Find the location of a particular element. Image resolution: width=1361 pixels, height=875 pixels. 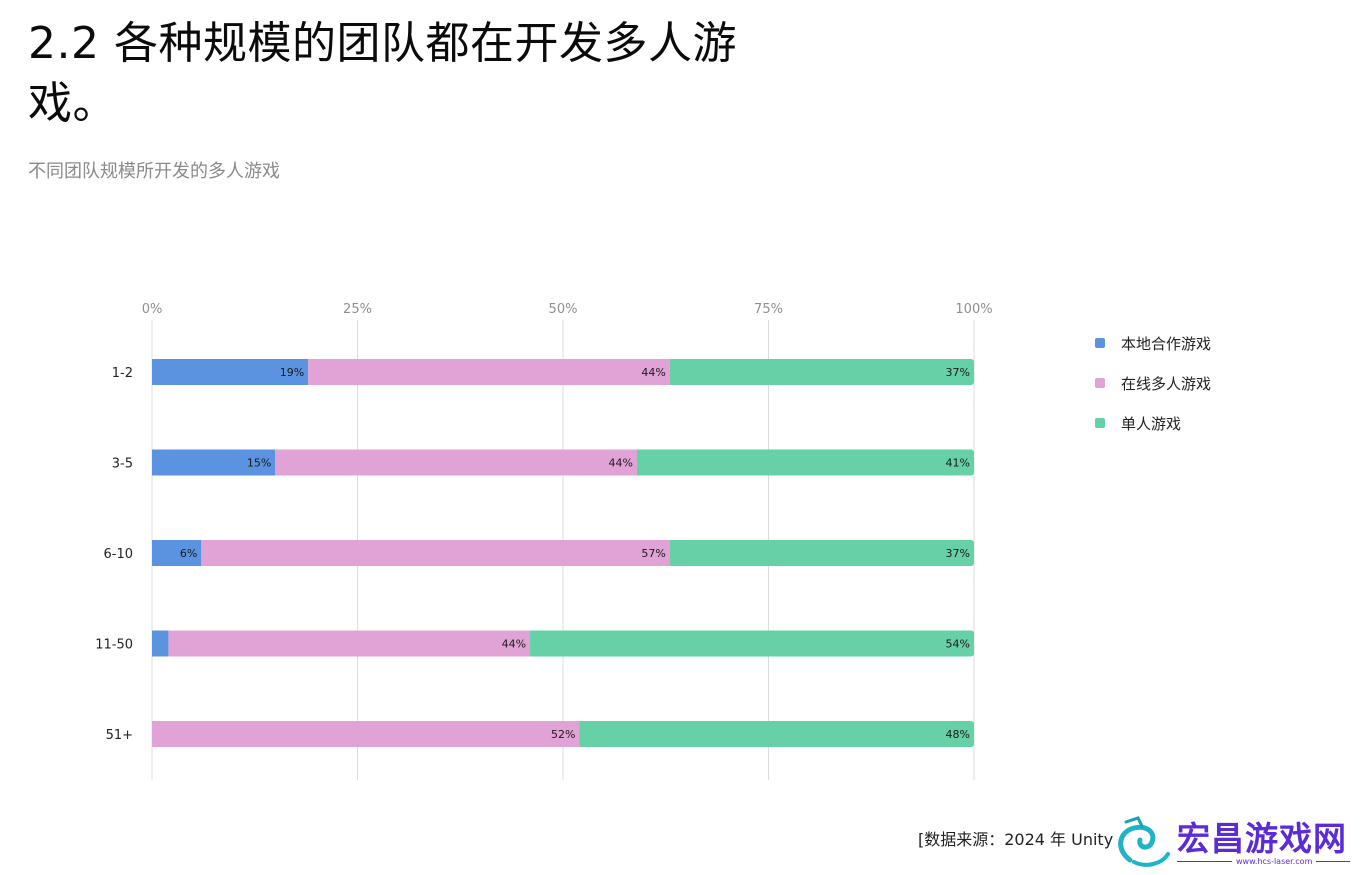

data-label: 54% is located at coordinates (958, 644).